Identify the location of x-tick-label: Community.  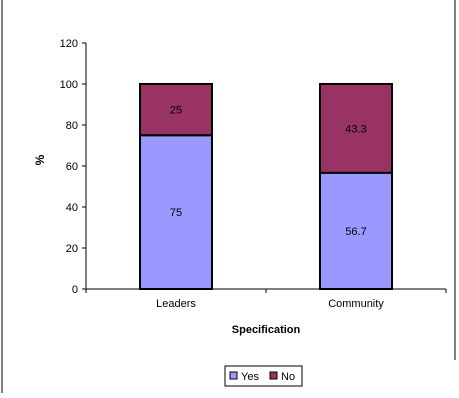
(356, 304).